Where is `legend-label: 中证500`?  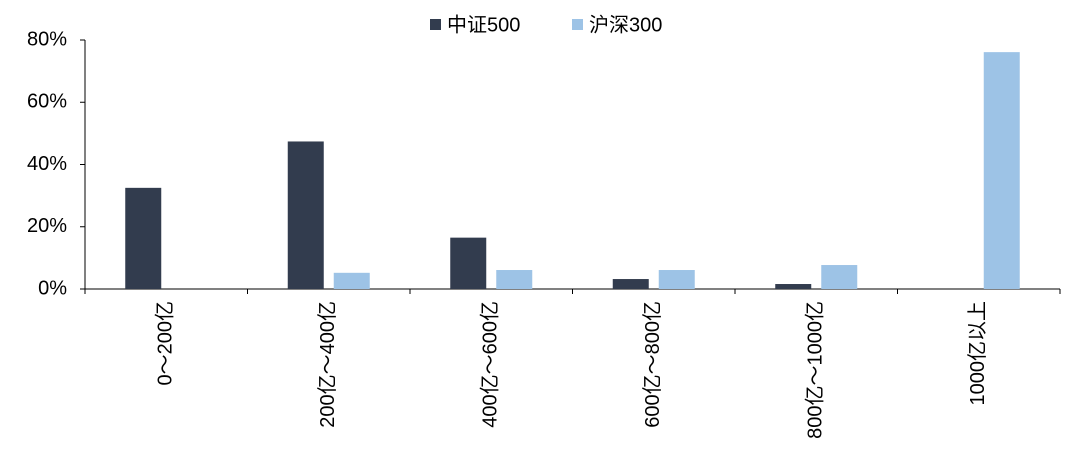
legend-label: 中证500 is located at coordinates (483, 24).